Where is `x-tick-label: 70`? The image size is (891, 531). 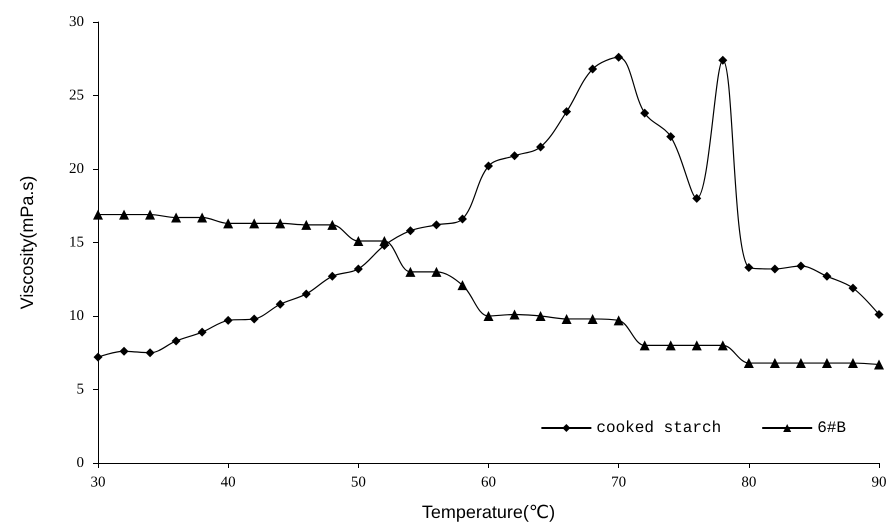
x-tick-label: 70 is located at coordinates (618, 482).